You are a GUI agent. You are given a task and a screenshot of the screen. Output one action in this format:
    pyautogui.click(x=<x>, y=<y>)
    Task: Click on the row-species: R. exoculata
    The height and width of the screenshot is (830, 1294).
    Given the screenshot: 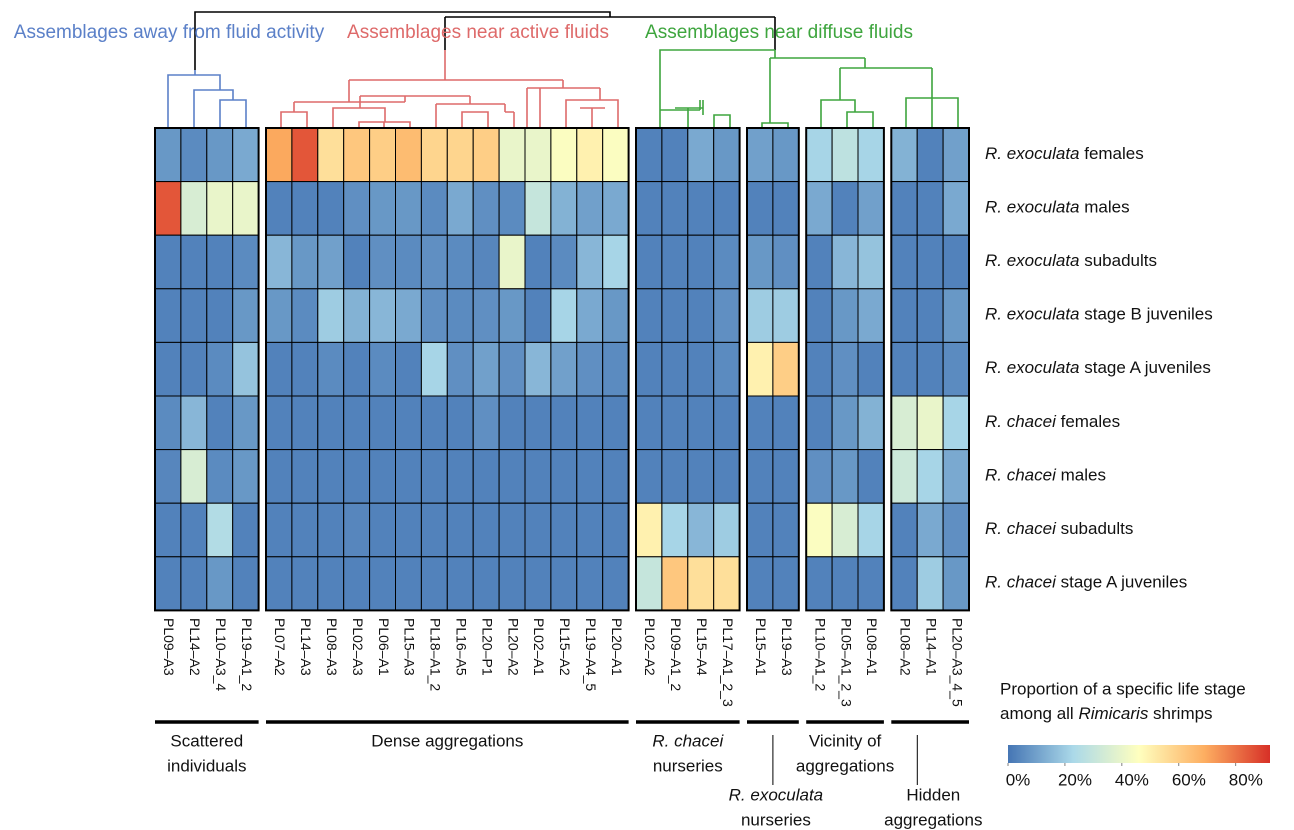 What is the action you would take?
    pyautogui.click(x=1032, y=368)
    